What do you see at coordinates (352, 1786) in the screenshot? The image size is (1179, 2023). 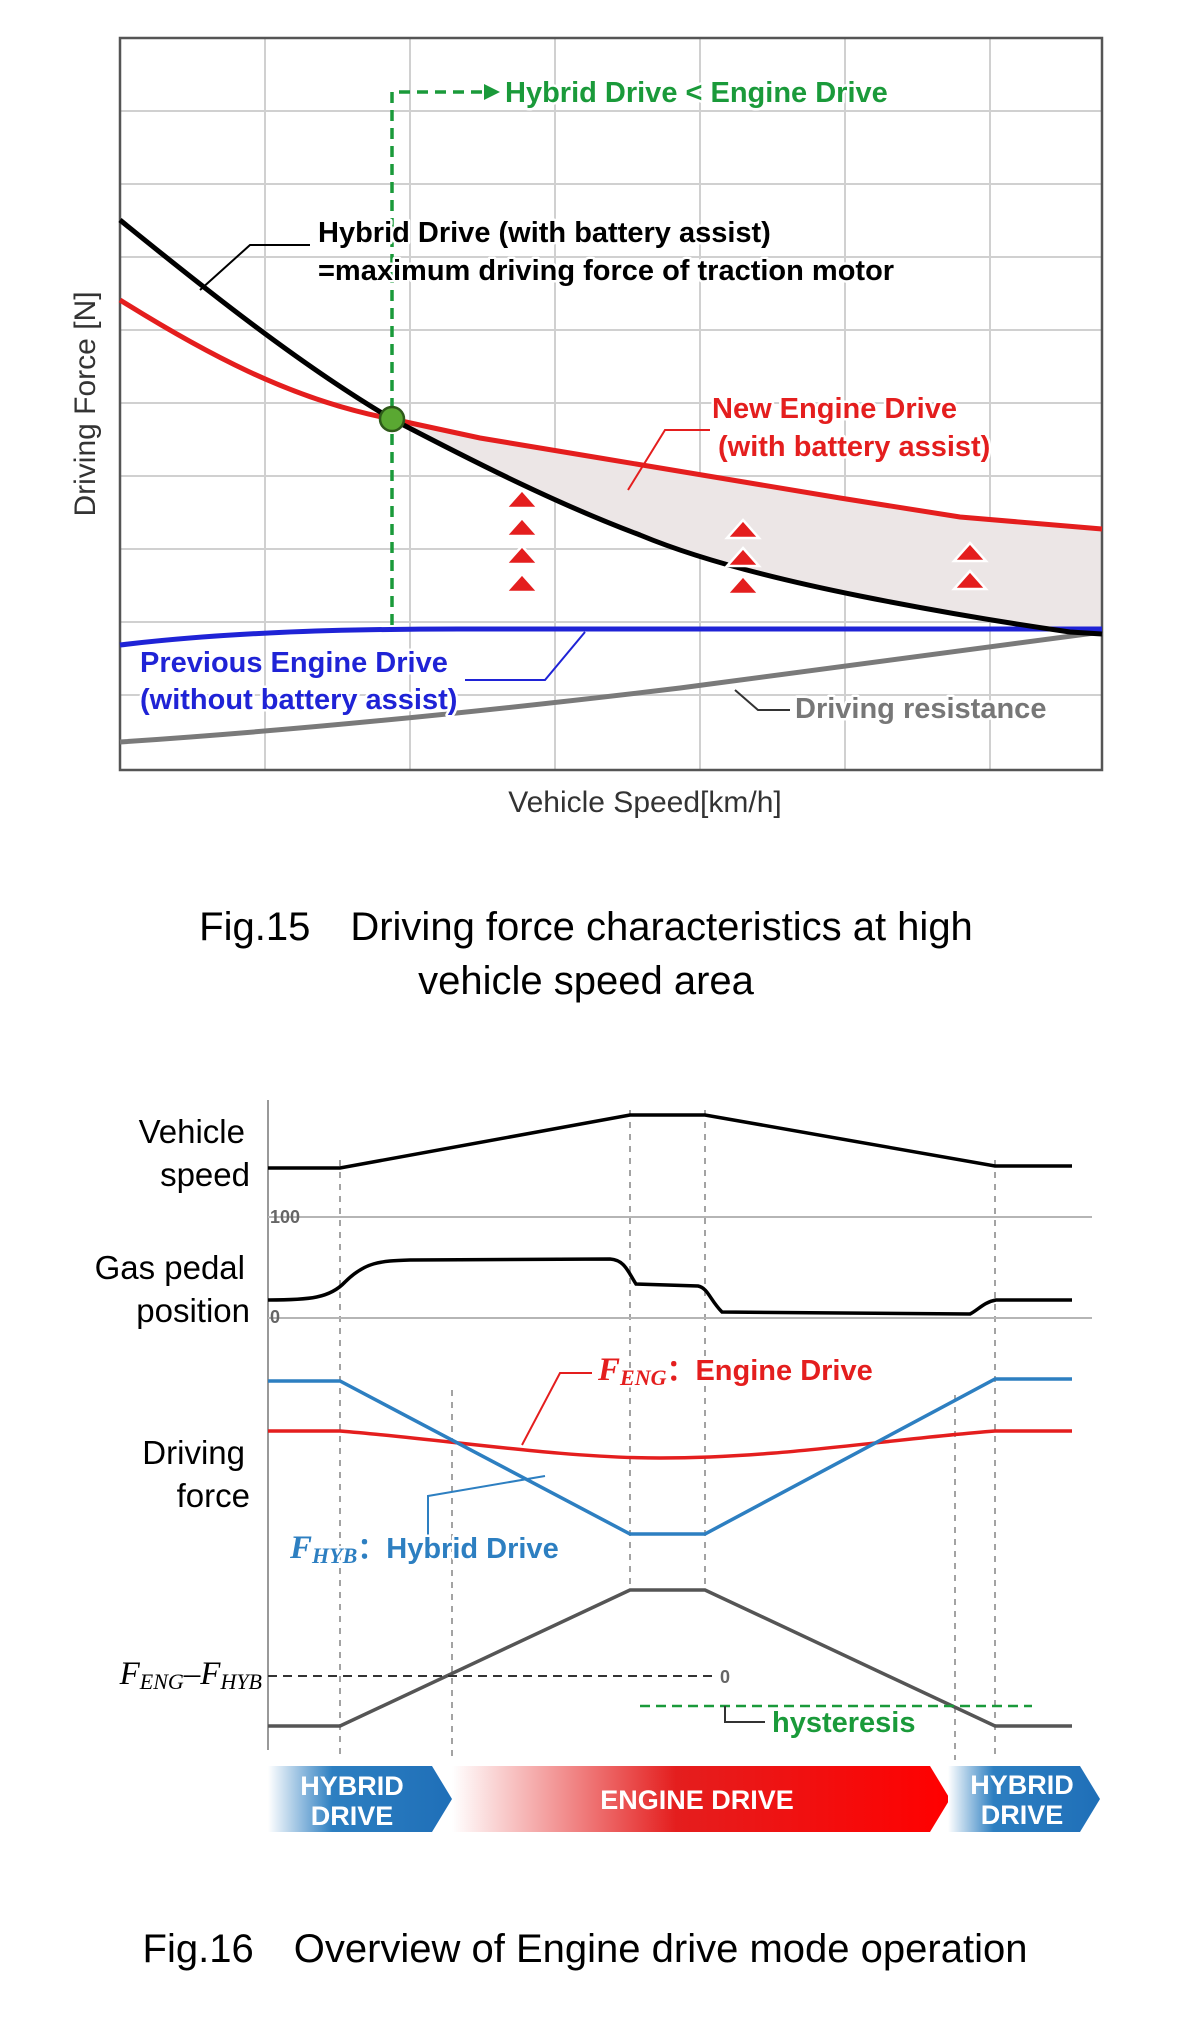 I see `left-band-label-1: HYBRID` at bounding box center [352, 1786].